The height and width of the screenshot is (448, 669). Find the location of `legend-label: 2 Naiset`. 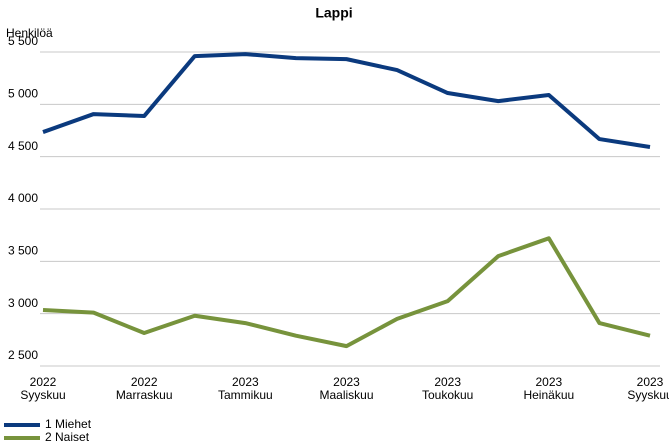

legend-label: 2 Naiset is located at coordinates (67, 437).